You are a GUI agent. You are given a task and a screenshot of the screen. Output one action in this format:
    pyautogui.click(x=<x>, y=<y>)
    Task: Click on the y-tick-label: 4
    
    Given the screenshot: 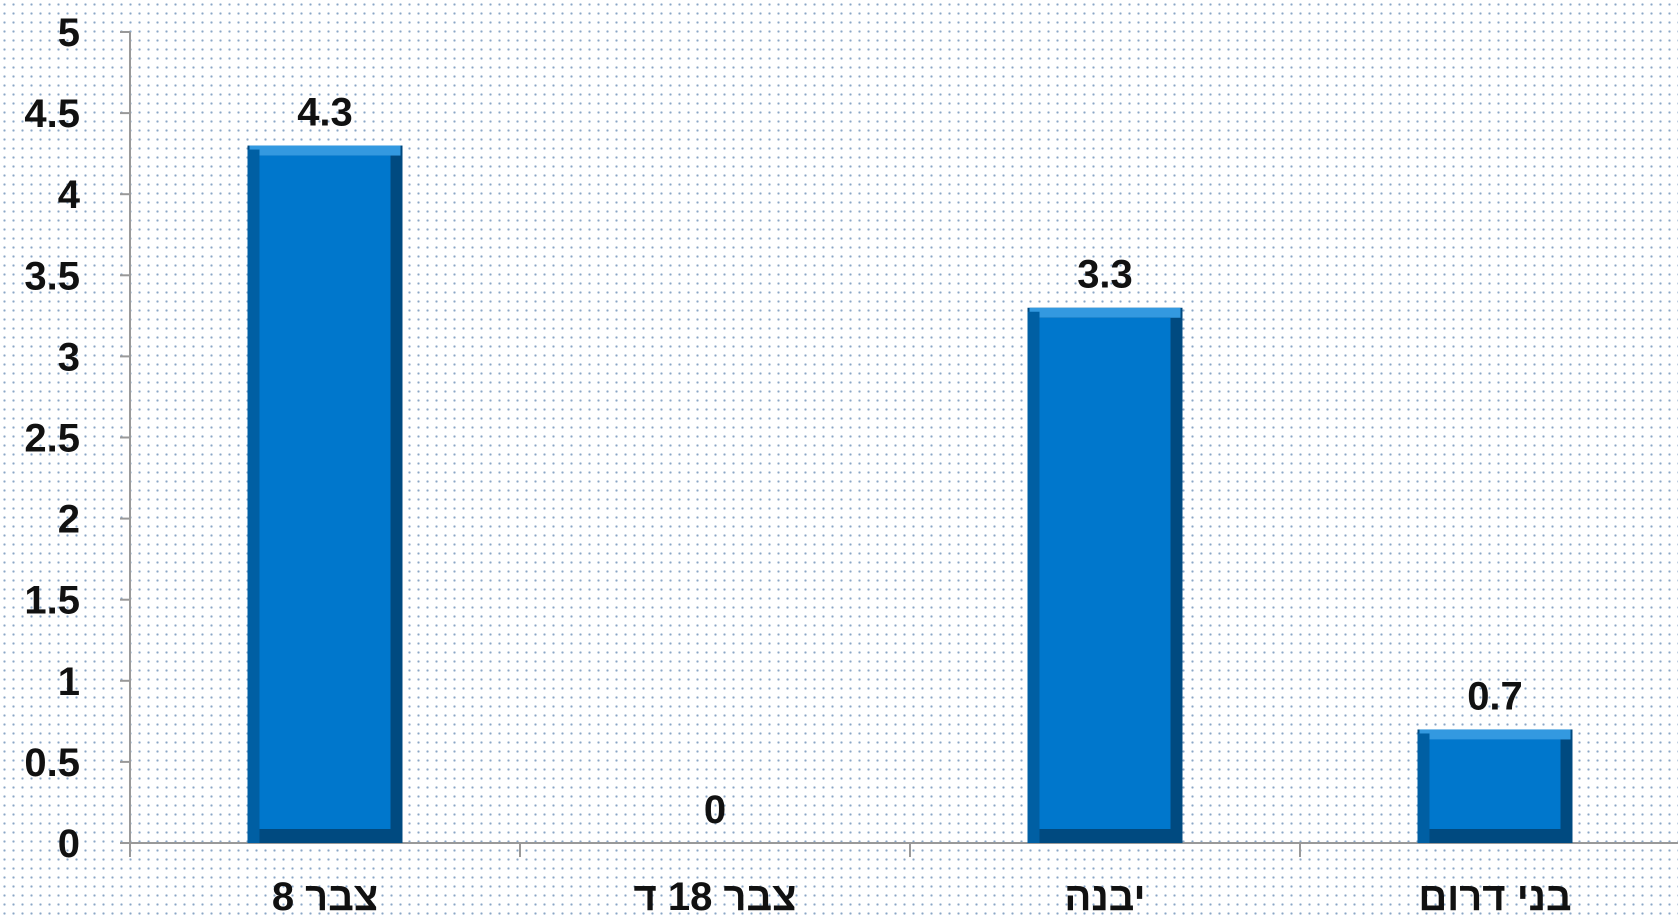 What is the action you would take?
    pyautogui.click(x=69, y=195)
    